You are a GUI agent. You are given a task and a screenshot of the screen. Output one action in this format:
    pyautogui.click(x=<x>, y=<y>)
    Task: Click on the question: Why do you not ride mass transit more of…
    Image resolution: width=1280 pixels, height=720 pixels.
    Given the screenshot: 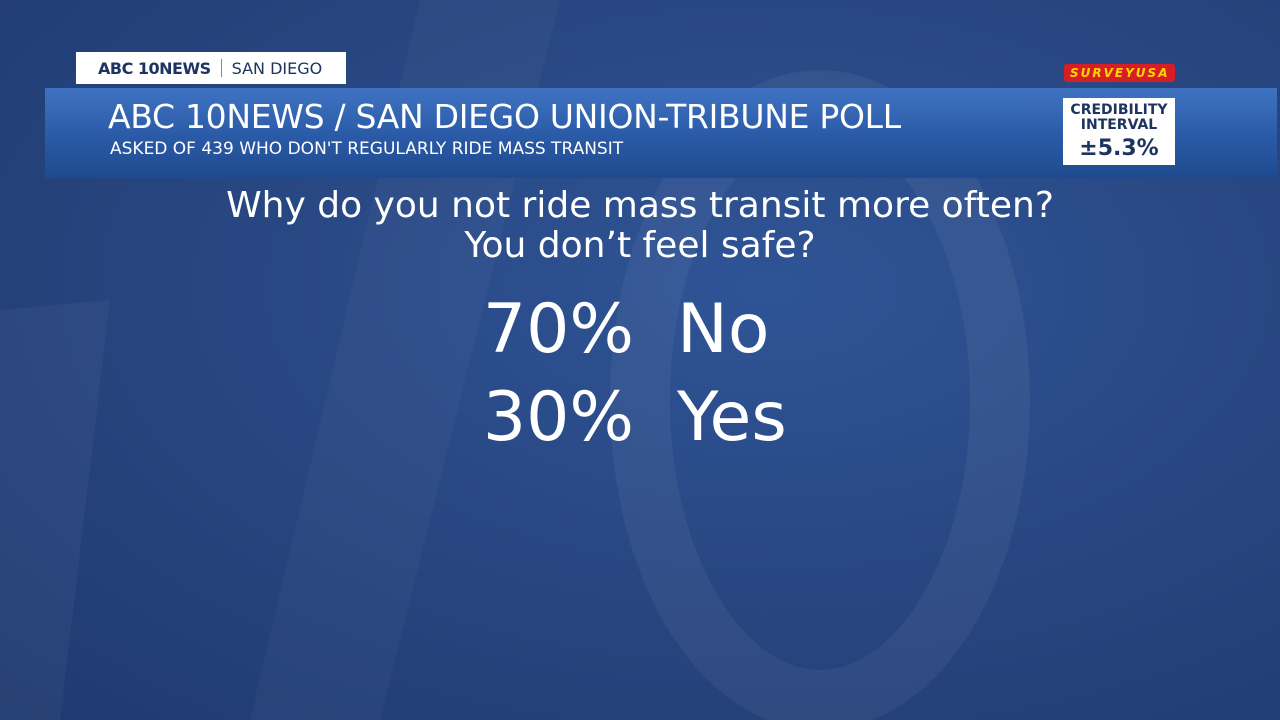 What is the action you would take?
    pyautogui.click(x=640, y=205)
    